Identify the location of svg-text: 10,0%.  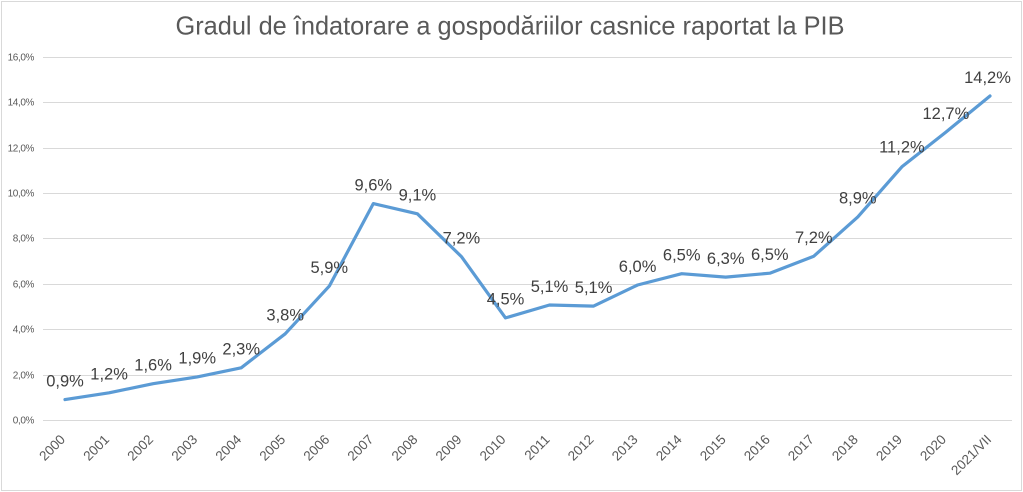
(21, 194).